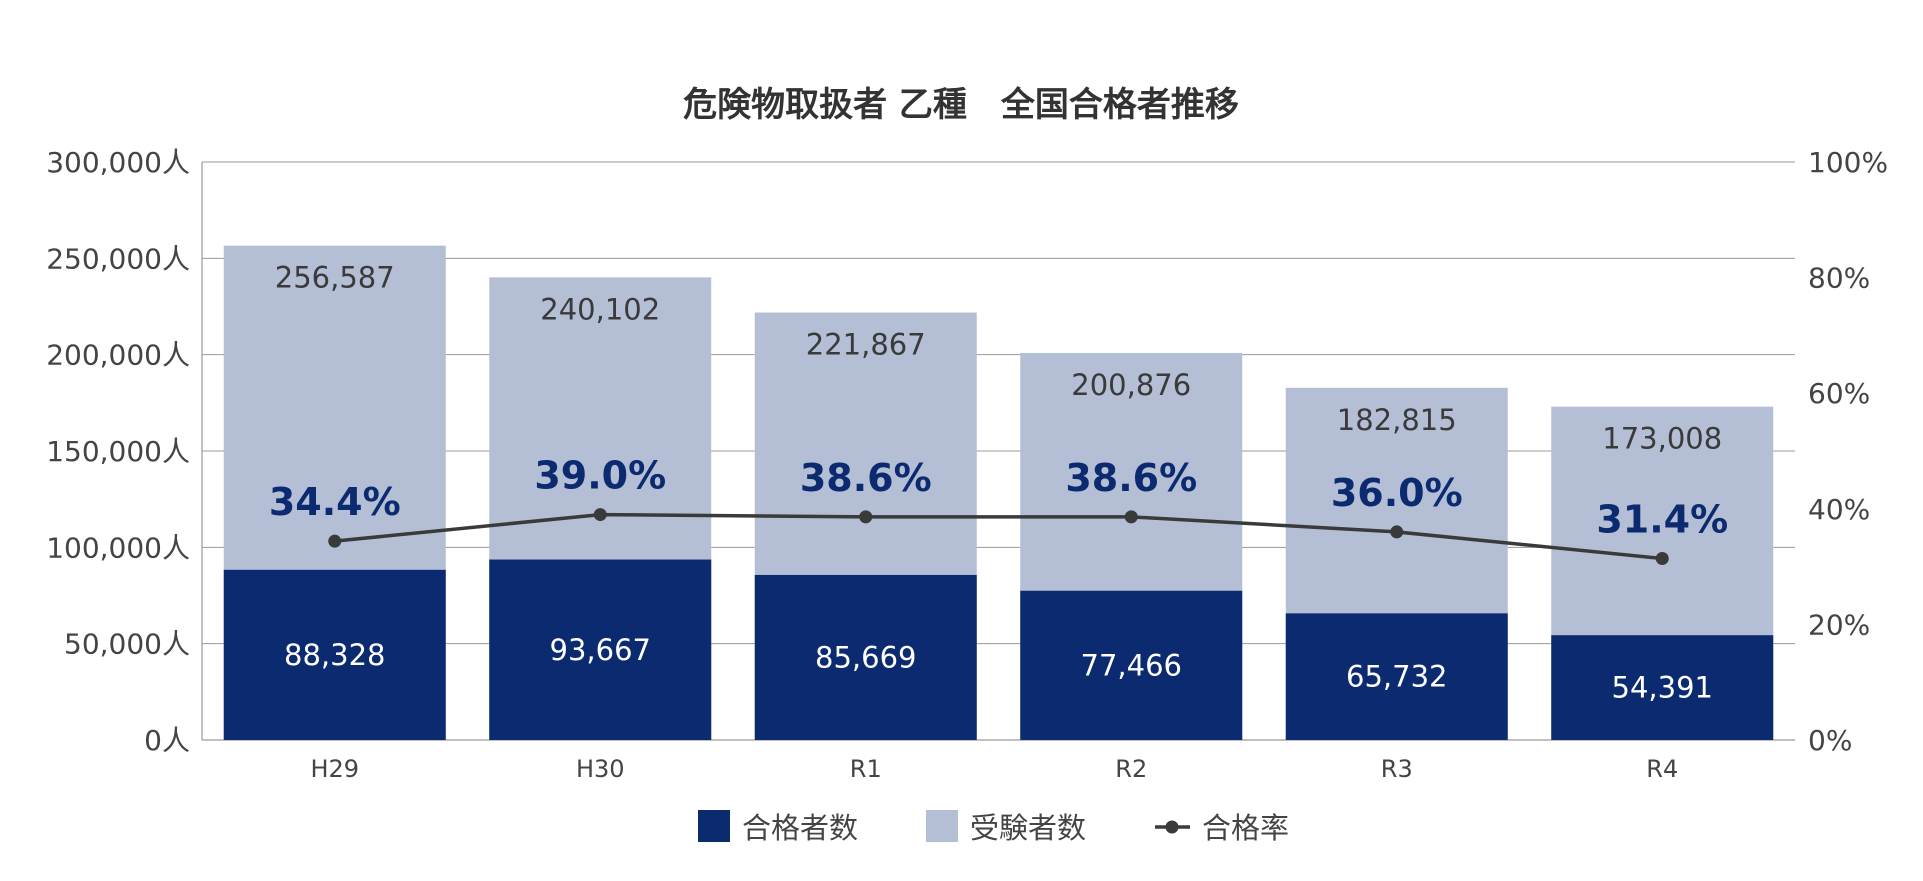  What do you see at coordinates (1662, 439) in the screenshot?
I see `examinee-count-label: 173,008` at bounding box center [1662, 439].